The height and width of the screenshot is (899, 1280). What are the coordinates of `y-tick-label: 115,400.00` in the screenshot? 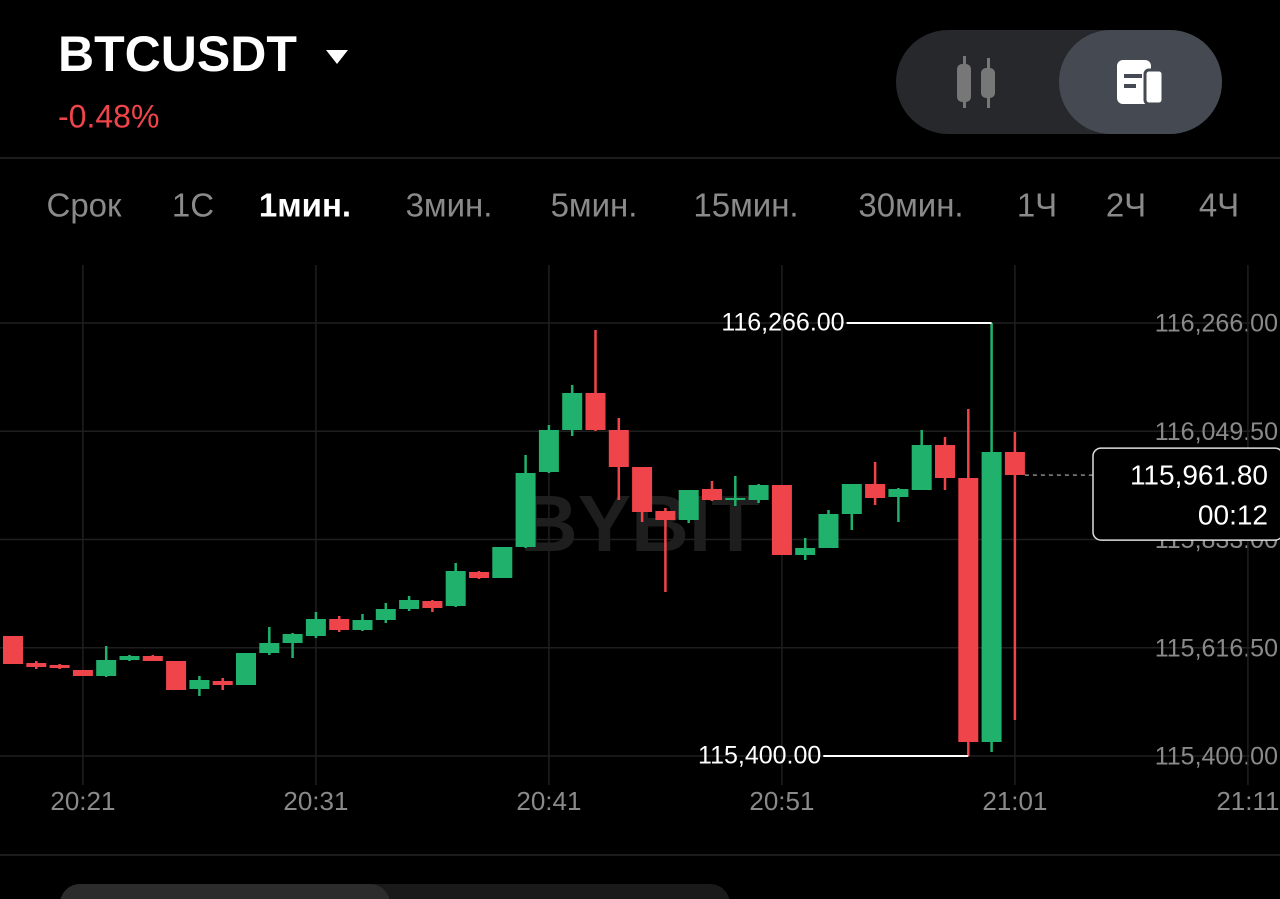 It's located at (1216, 757).